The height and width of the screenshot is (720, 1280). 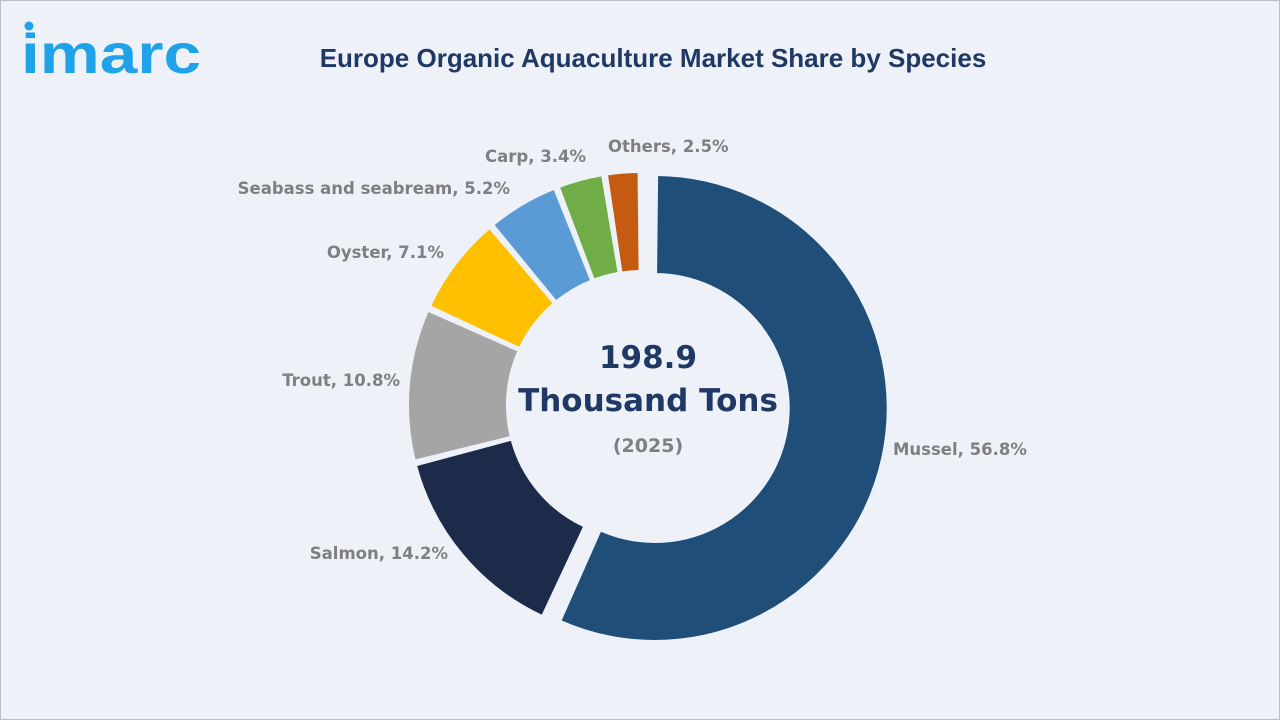 I want to click on label-mussel: Mussel, 56.8%, so click(x=960, y=449).